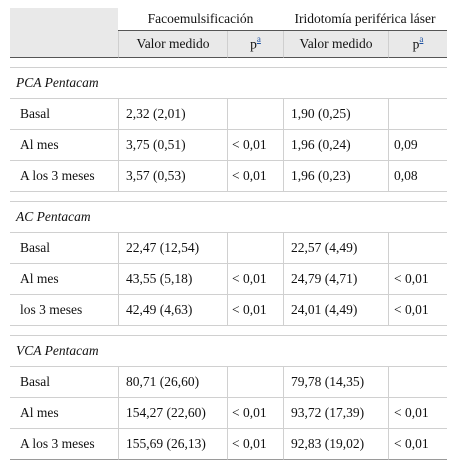 Image resolution: width=457 pixels, height=460 pixels. What do you see at coordinates (335, 114) in the screenshot?
I see `cell-valor-2: 1,90 (0,25)` at bounding box center [335, 114].